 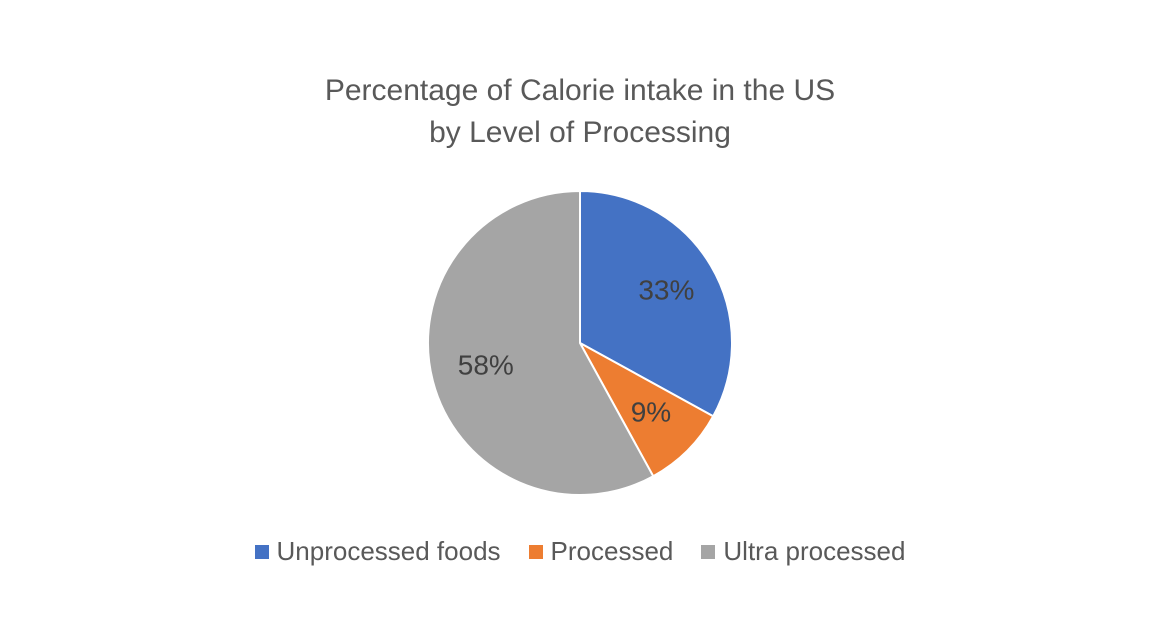 What do you see at coordinates (612, 551) in the screenshot?
I see `legend-label-processed: Processed` at bounding box center [612, 551].